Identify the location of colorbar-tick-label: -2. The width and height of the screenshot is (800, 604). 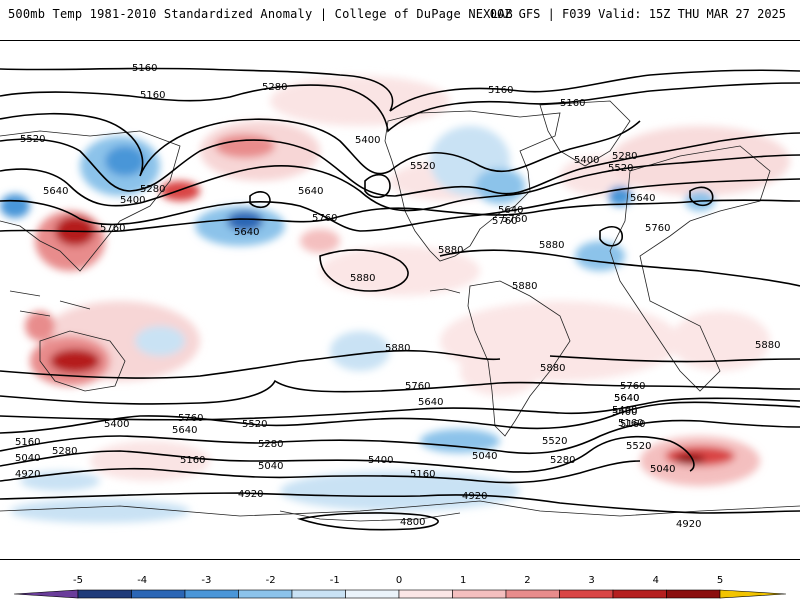
(271, 580).